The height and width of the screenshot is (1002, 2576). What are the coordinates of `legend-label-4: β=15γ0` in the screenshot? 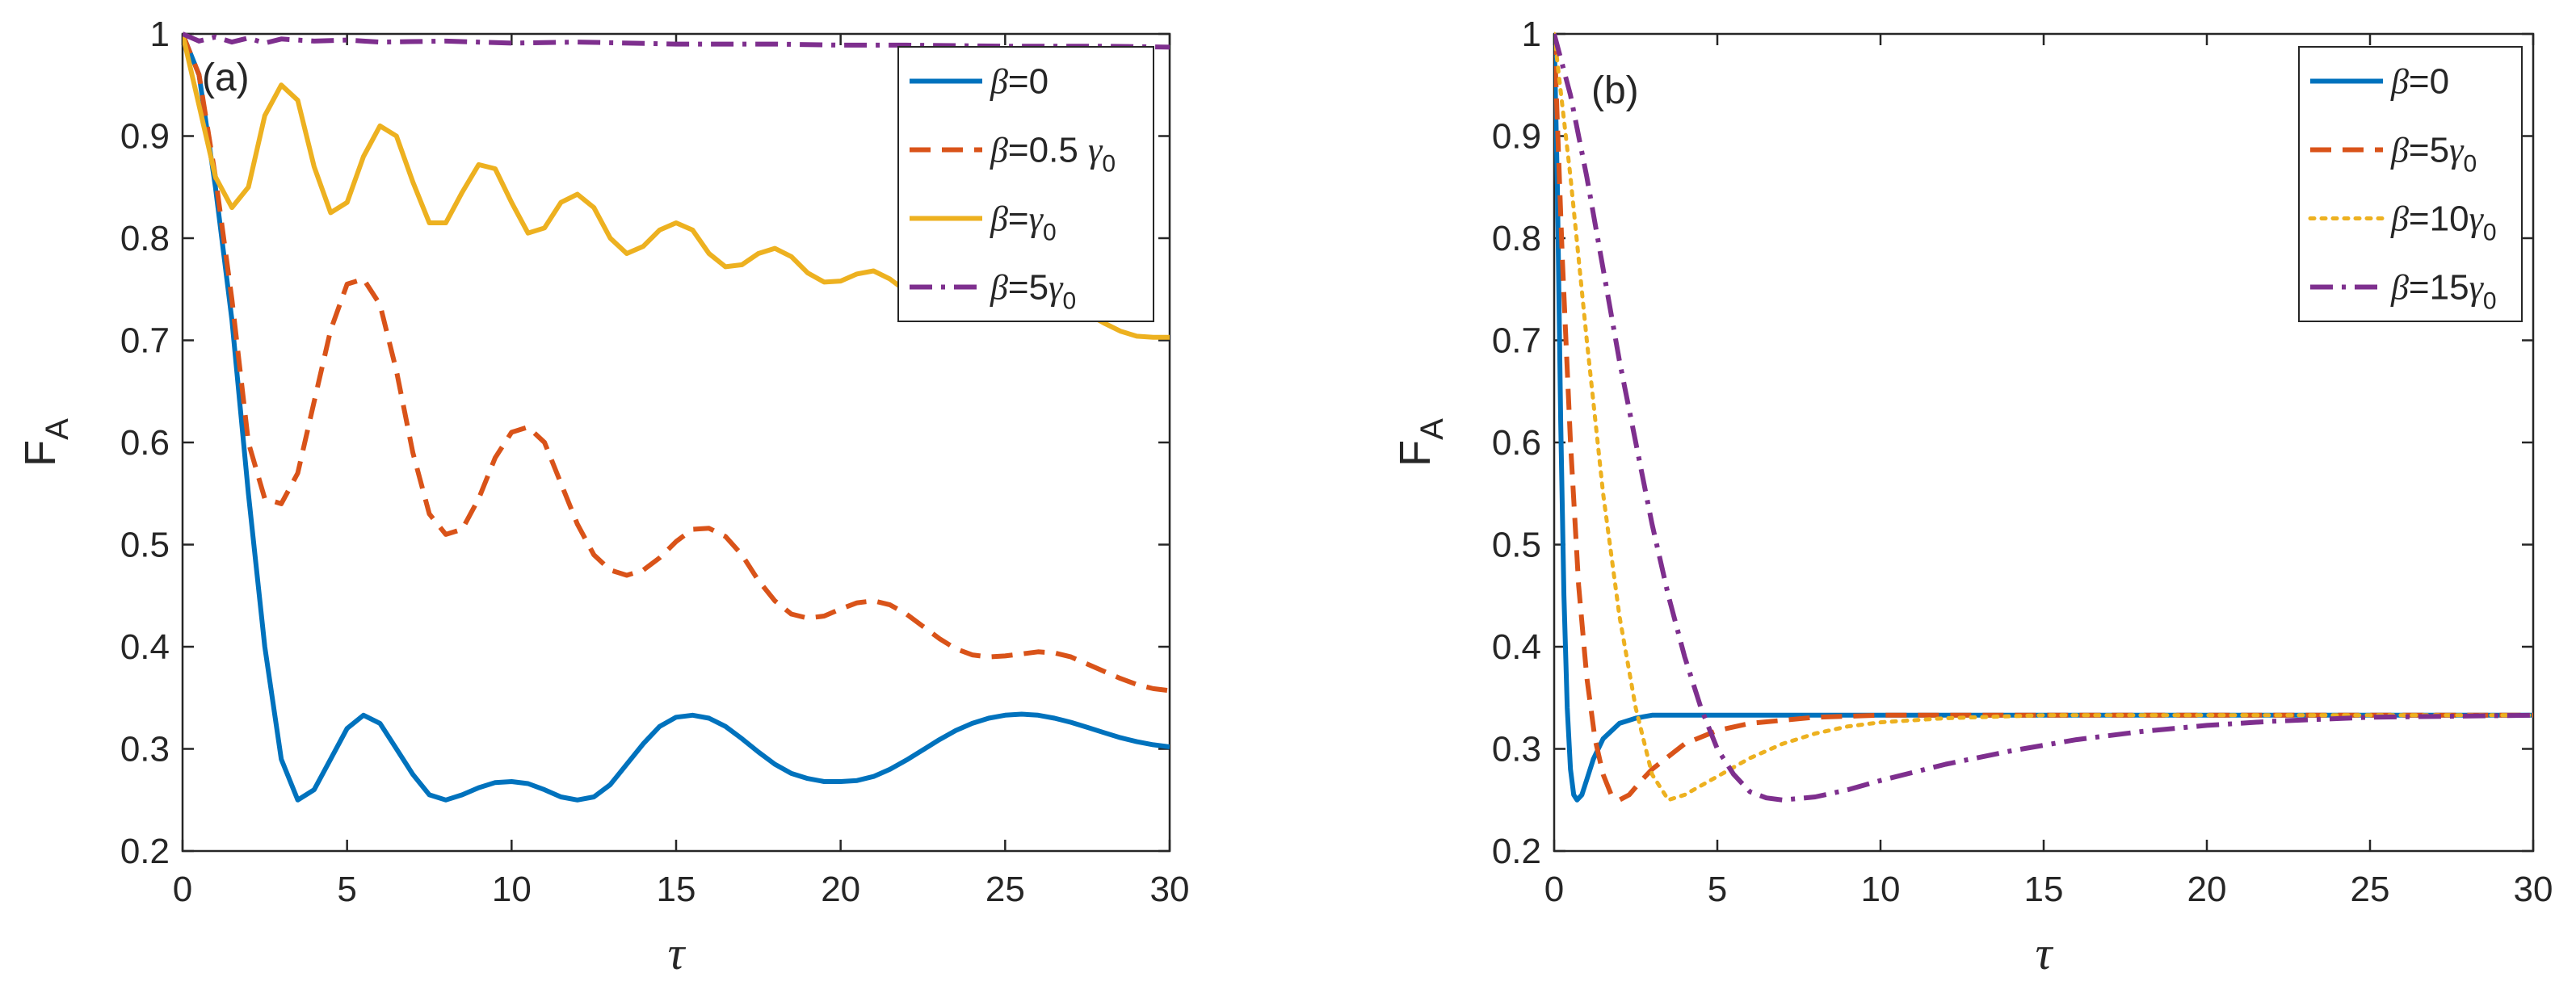 It's located at (2444, 291).